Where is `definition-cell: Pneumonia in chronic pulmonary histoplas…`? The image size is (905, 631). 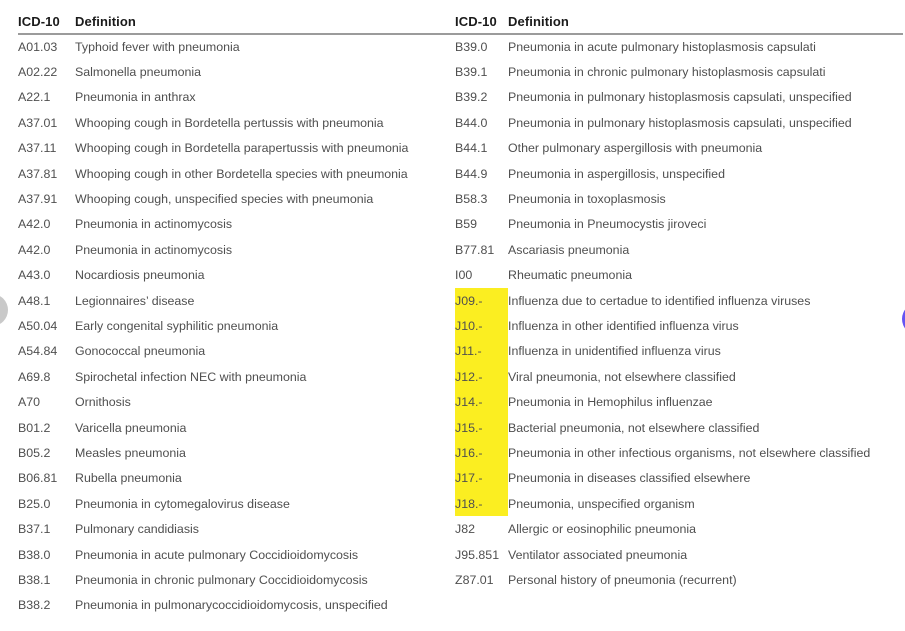
definition-cell: Pneumonia in chronic pulmonary histoplas… is located at coordinates (667, 72).